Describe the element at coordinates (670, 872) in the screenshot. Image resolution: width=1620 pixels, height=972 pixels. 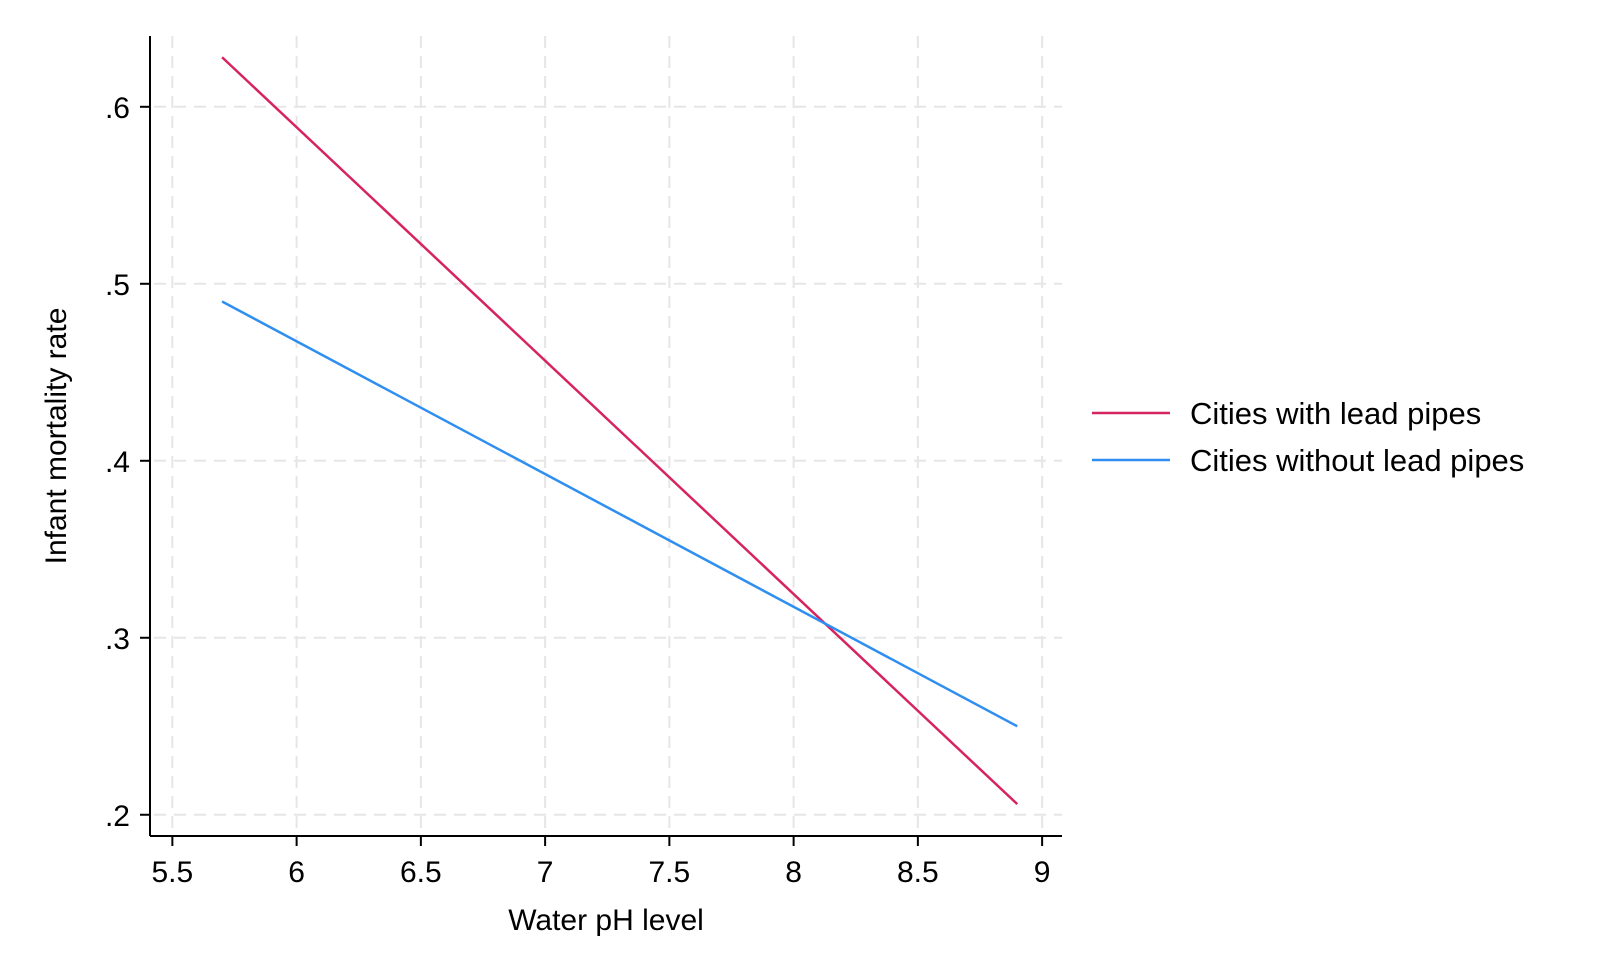
I see `x-tick-label: 7.5` at that location.